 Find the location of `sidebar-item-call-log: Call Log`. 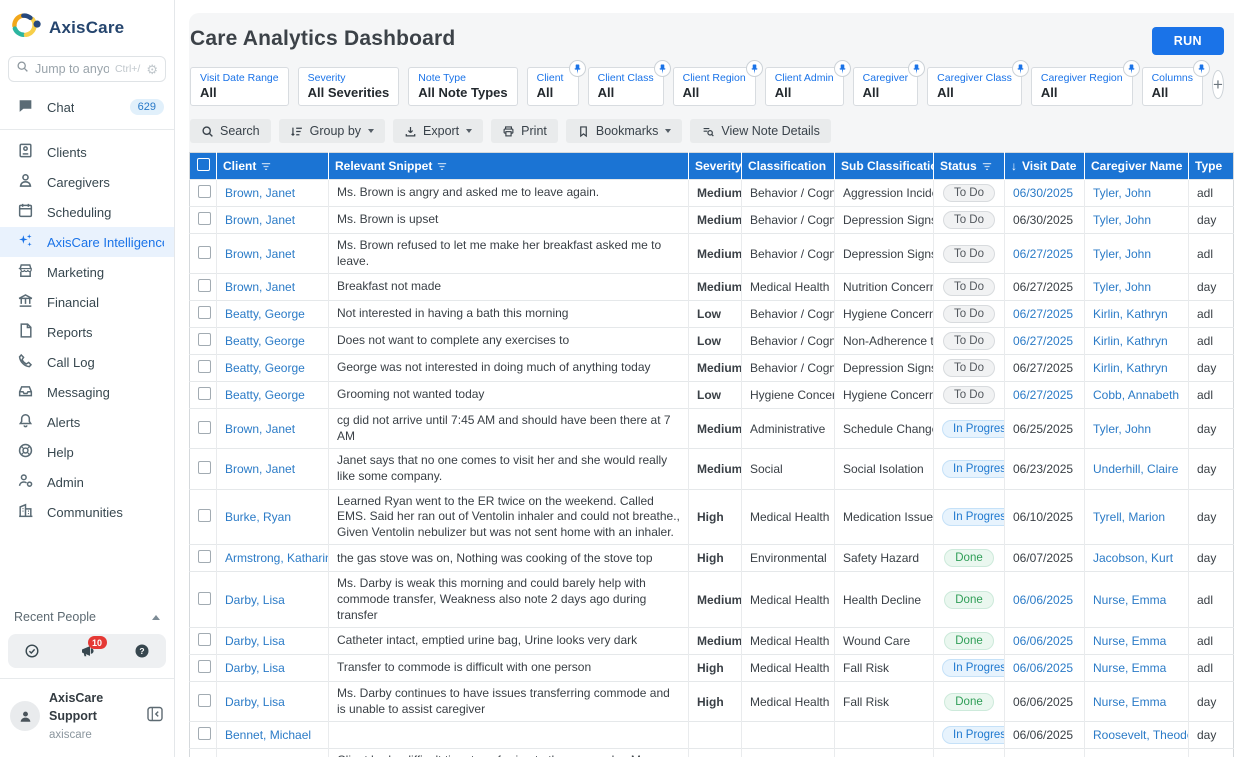

sidebar-item-call-log: Call Log is located at coordinates (87, 362).